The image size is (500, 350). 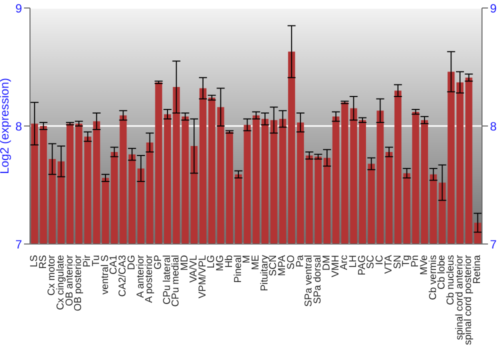 I want to click on x-tick-label: Arc, so click(x=344, y=262).